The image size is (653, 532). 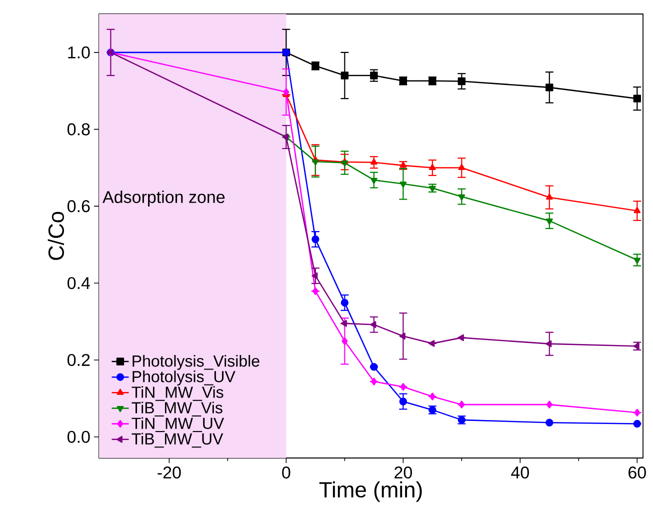 I want to click on legend-label: TiN_MW_Vis, so click(x=178, y=393).